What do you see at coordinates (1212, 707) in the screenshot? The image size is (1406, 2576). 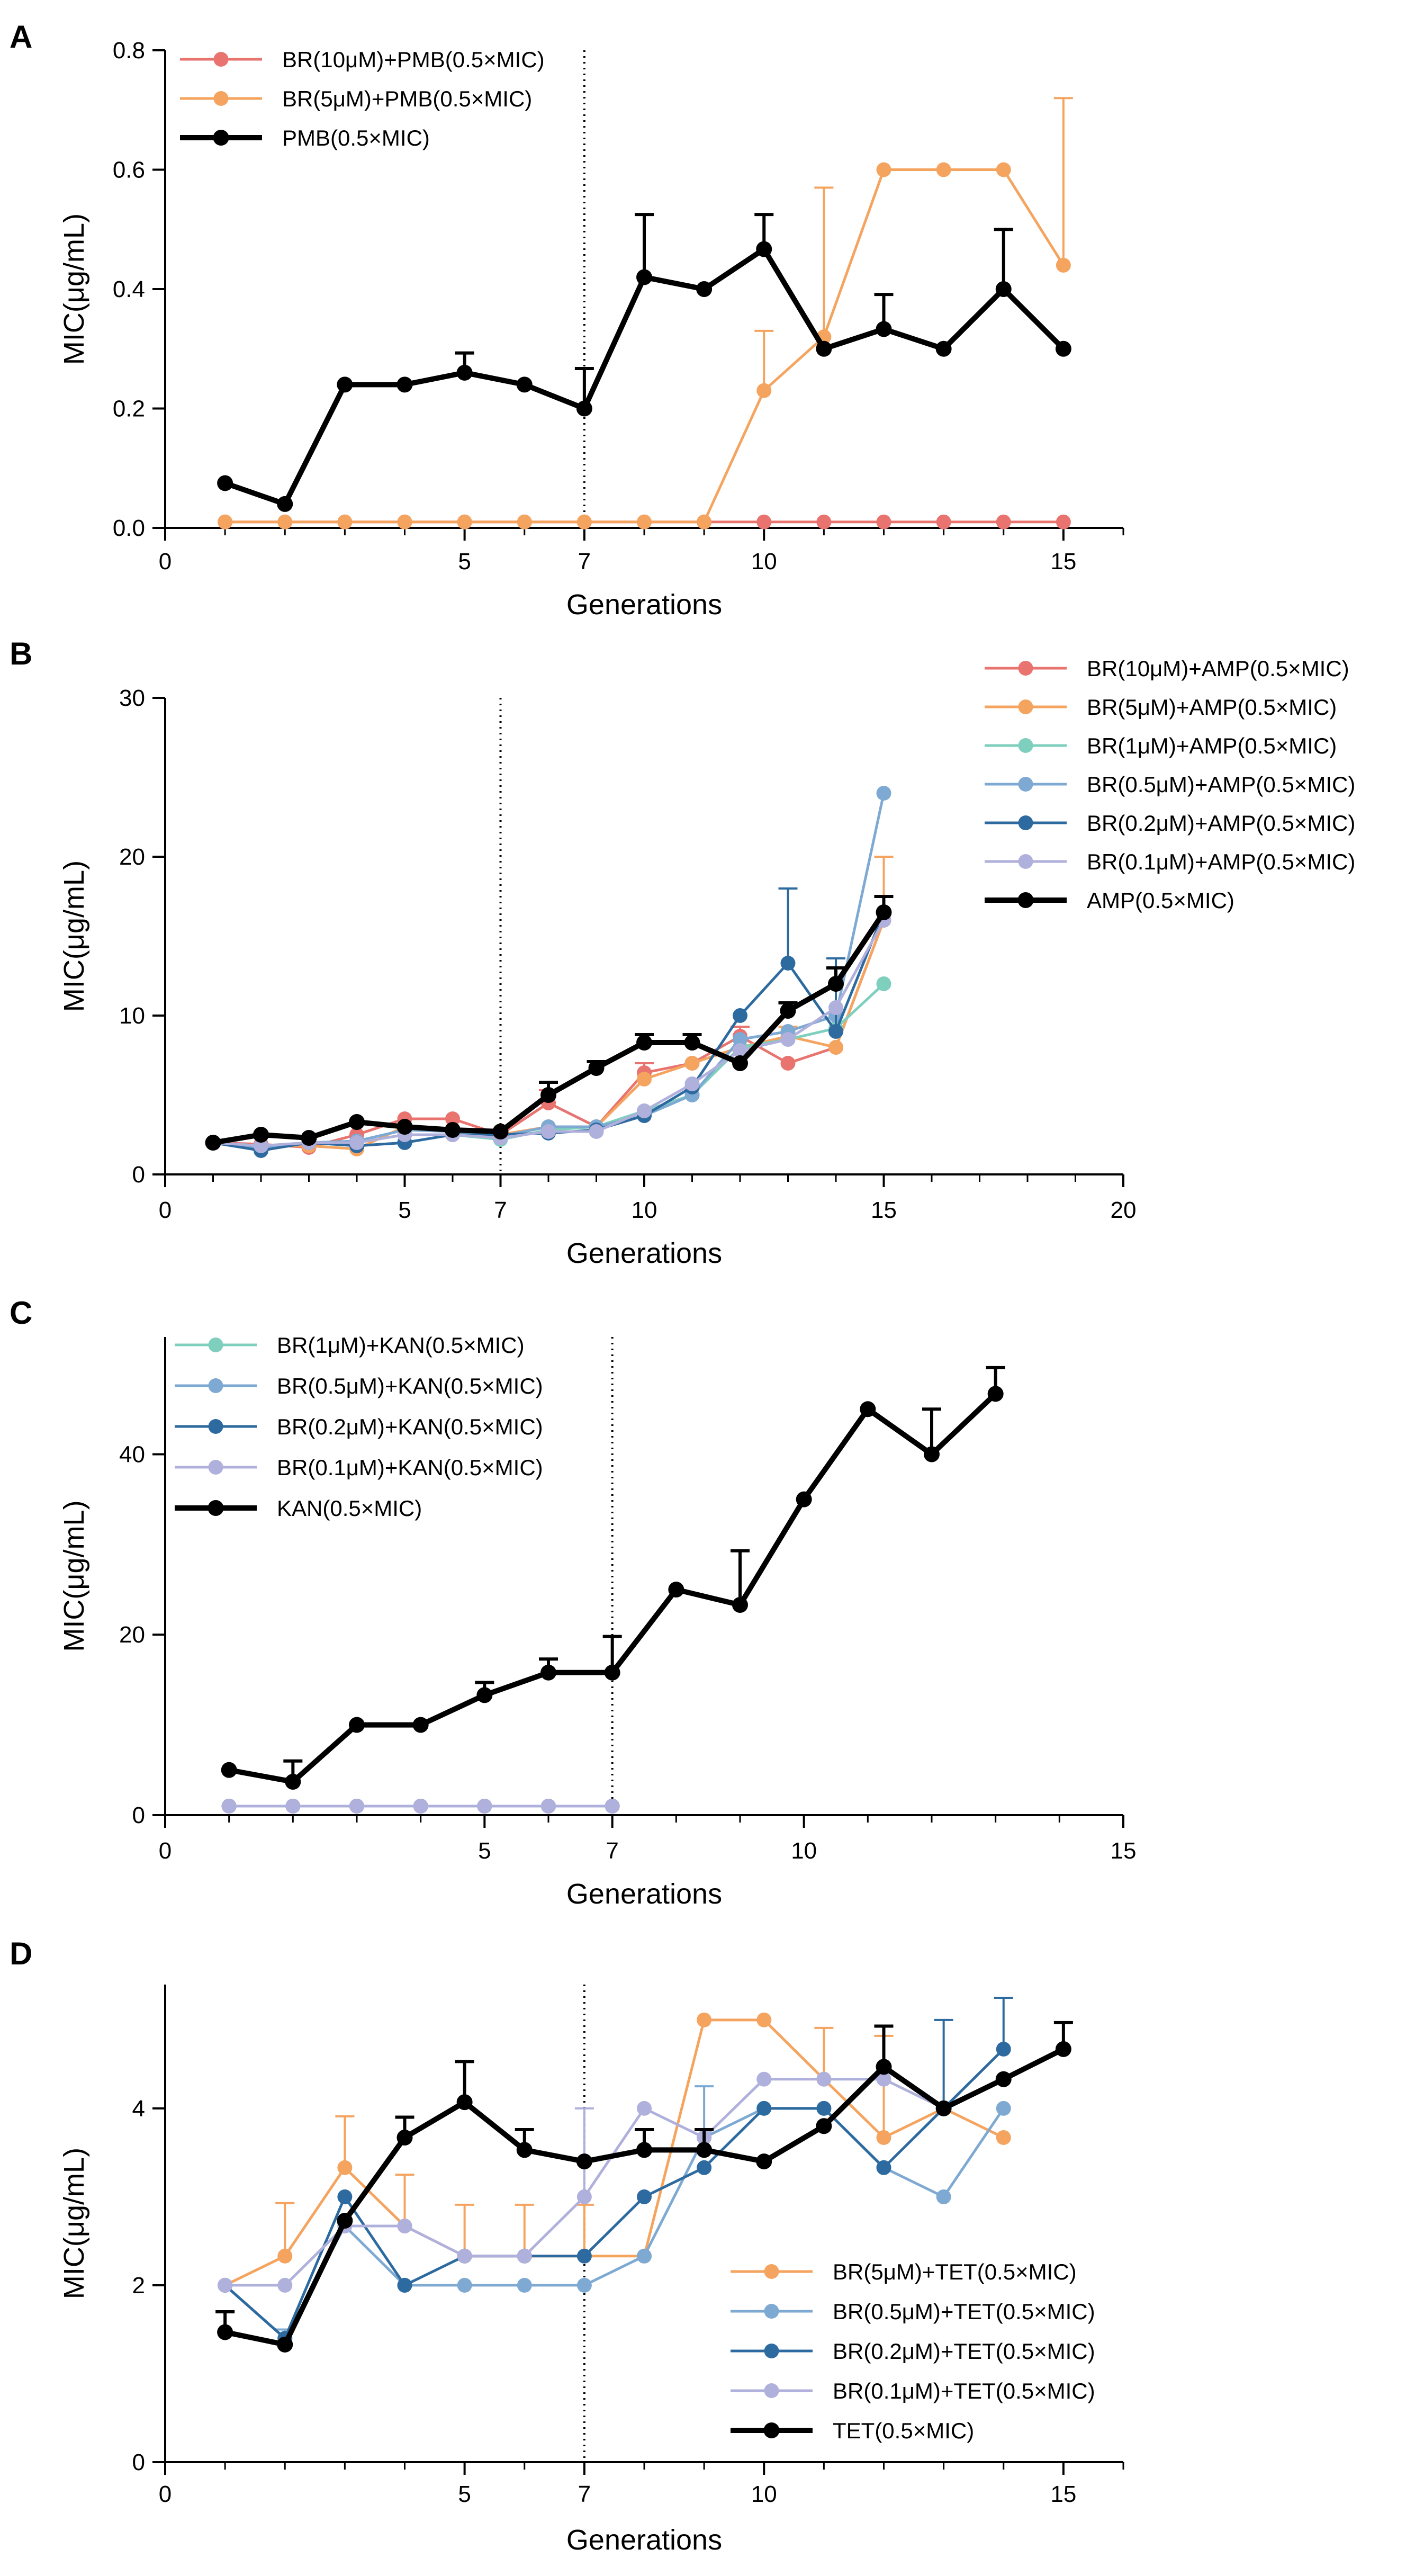 I see `legend-label: BR(5μM)+AMP(0.5×MIC)` at bounding box center [1212, 707].